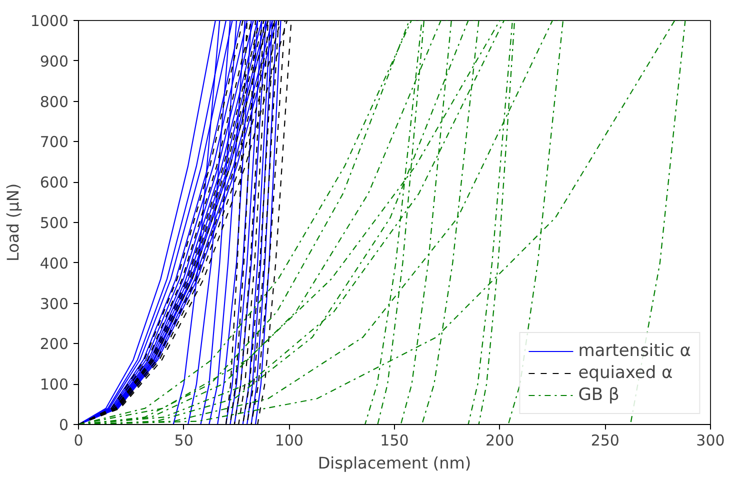 The image size is (748, 482). I want to click on y-tick-label: 200, so click(54, 344).